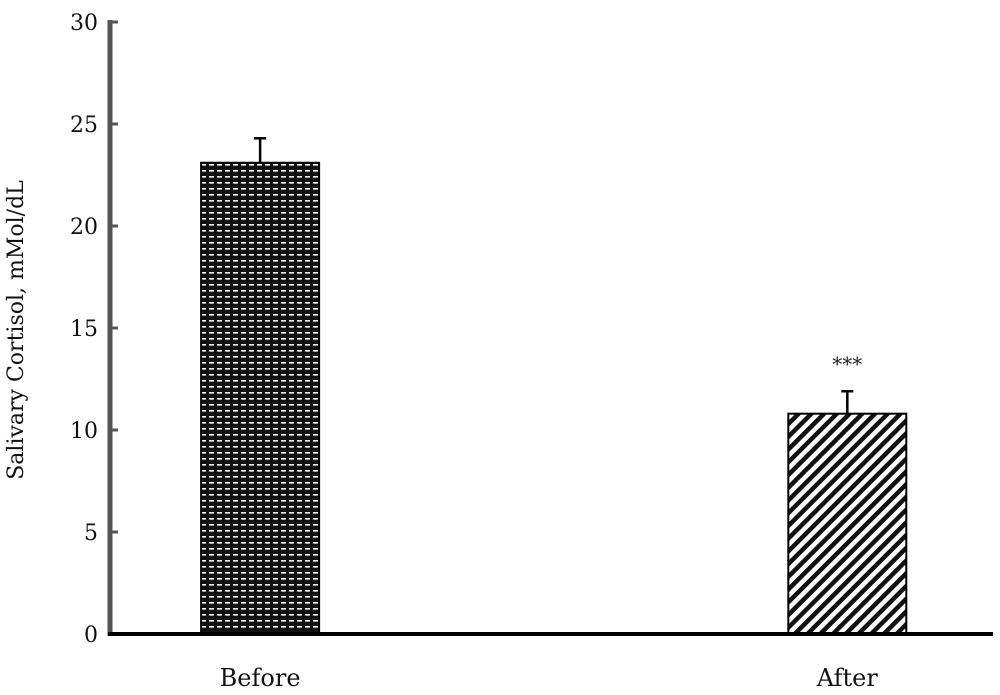 The image size is (1000, 695). I want to click on y-tick-label: 10, so click(84, 431).